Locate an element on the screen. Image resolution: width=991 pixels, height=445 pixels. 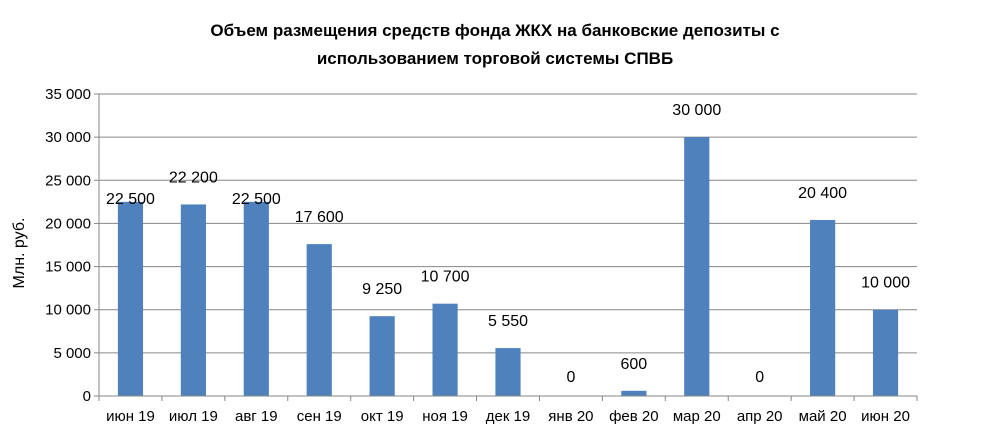
y-tick-label: 15 000 is located at coordinates (68, 267).